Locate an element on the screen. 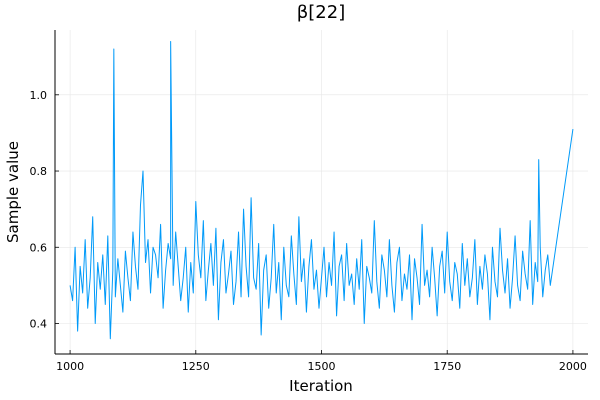 The height and width of the screenshot is (400, 600). x-tick-label: 2000 is located at coordinates (573, 366).